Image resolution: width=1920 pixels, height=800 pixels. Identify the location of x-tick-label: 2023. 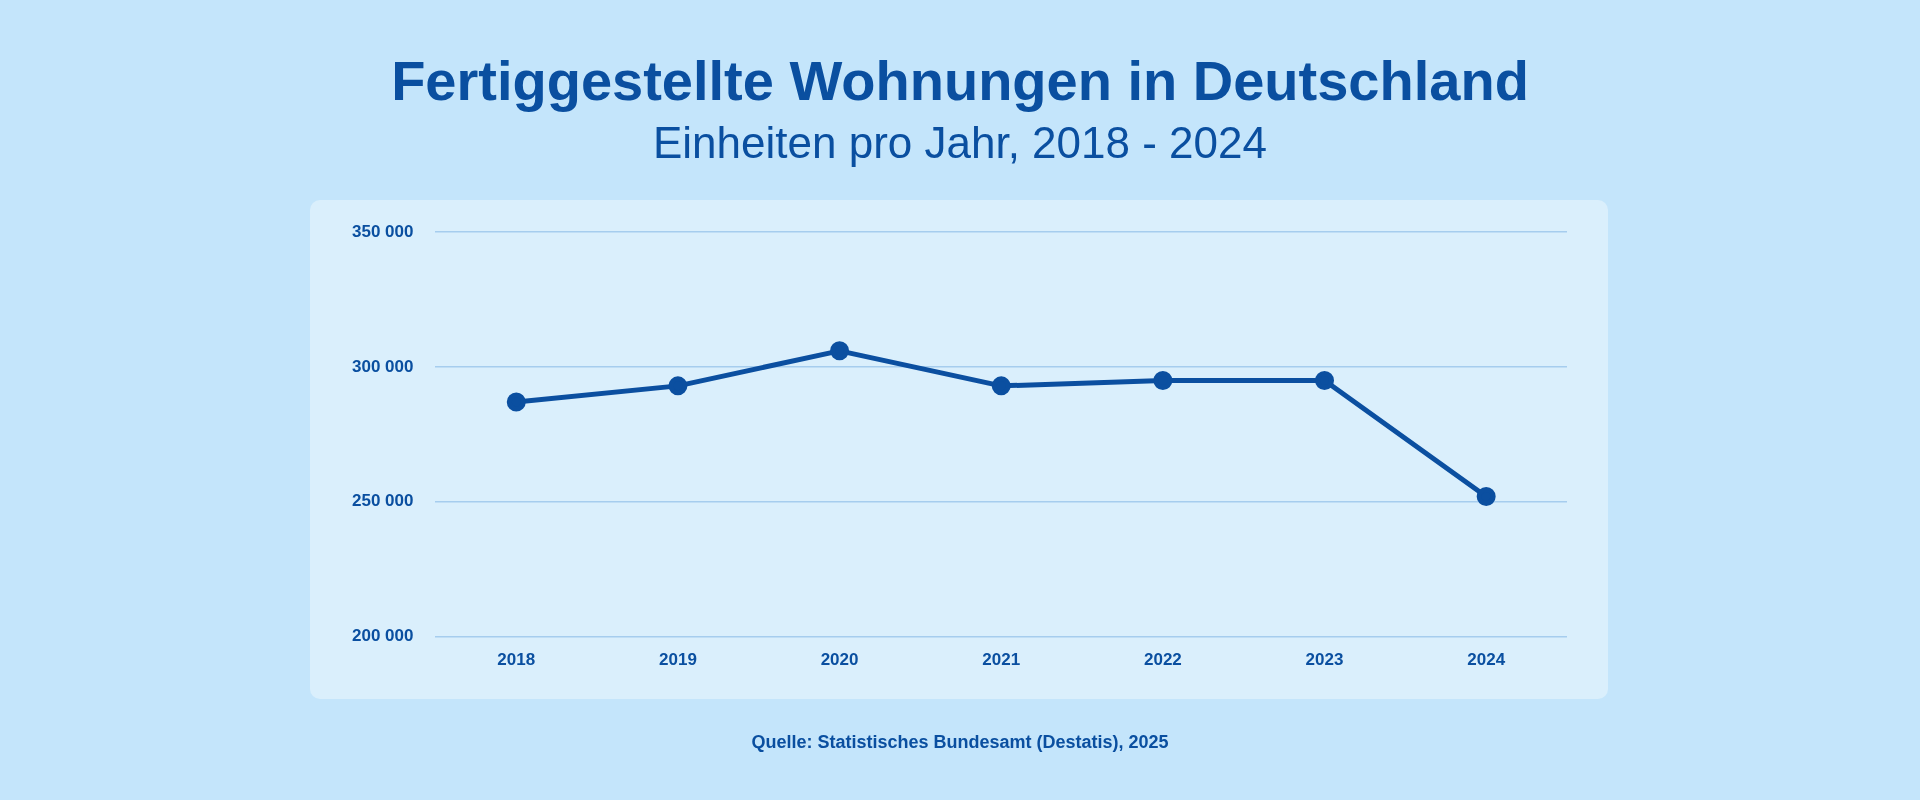
(1324, 660).